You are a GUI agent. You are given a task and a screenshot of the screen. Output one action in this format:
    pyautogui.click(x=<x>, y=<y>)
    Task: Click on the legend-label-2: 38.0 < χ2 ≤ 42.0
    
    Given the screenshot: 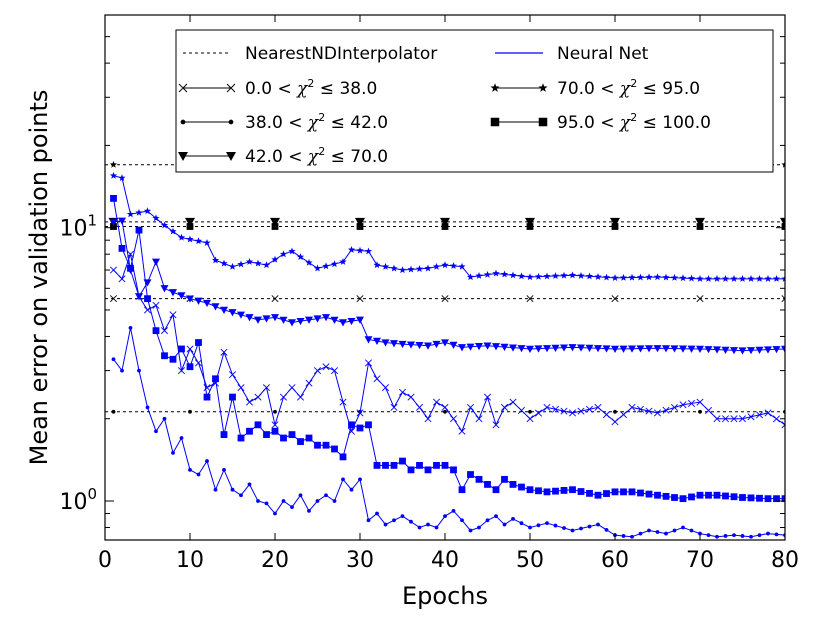 What is the action you would take?
    pyautogui.click(x=316, y=122)
    